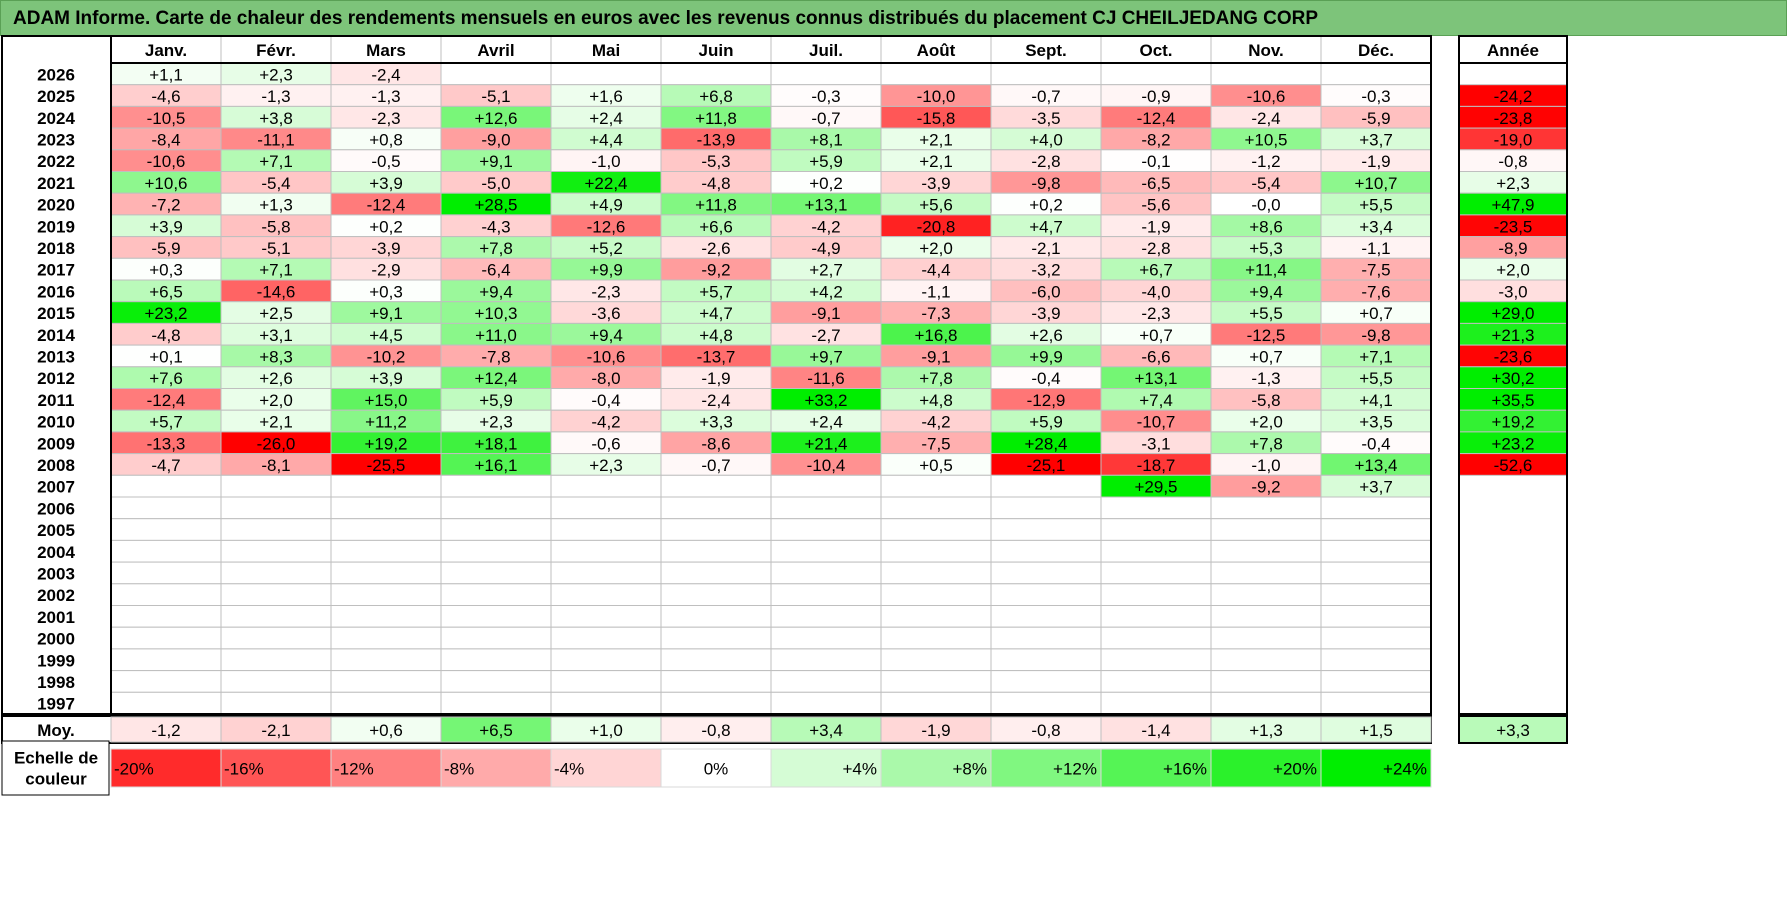 This screenshot has height=912, width=1787. Describe the element at coordinates (716, 50) in the screenshot. I see `month-header: Juin` at that location.